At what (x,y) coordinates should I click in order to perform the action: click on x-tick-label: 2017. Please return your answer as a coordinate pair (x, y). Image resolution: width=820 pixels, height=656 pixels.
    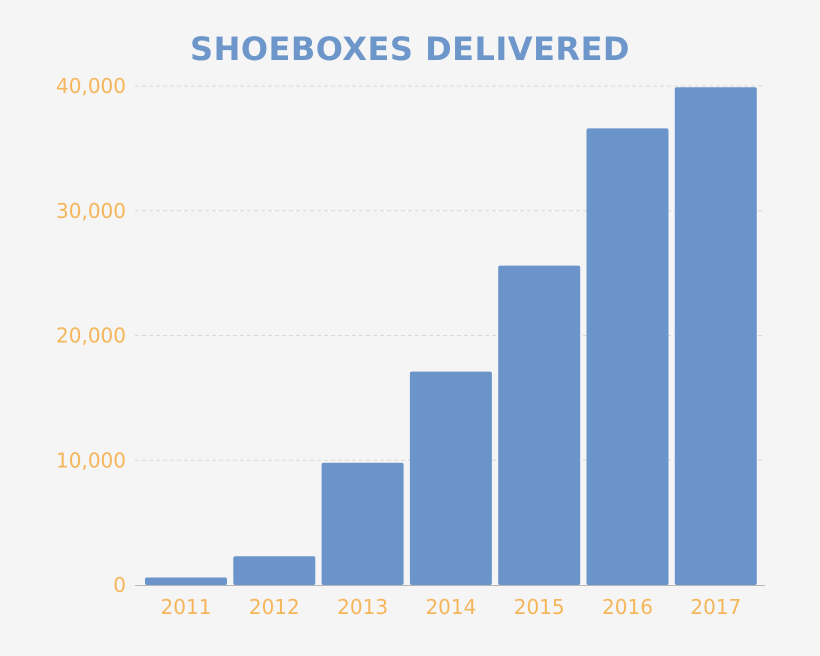
    Looking at the image, I should click on (715, 607).